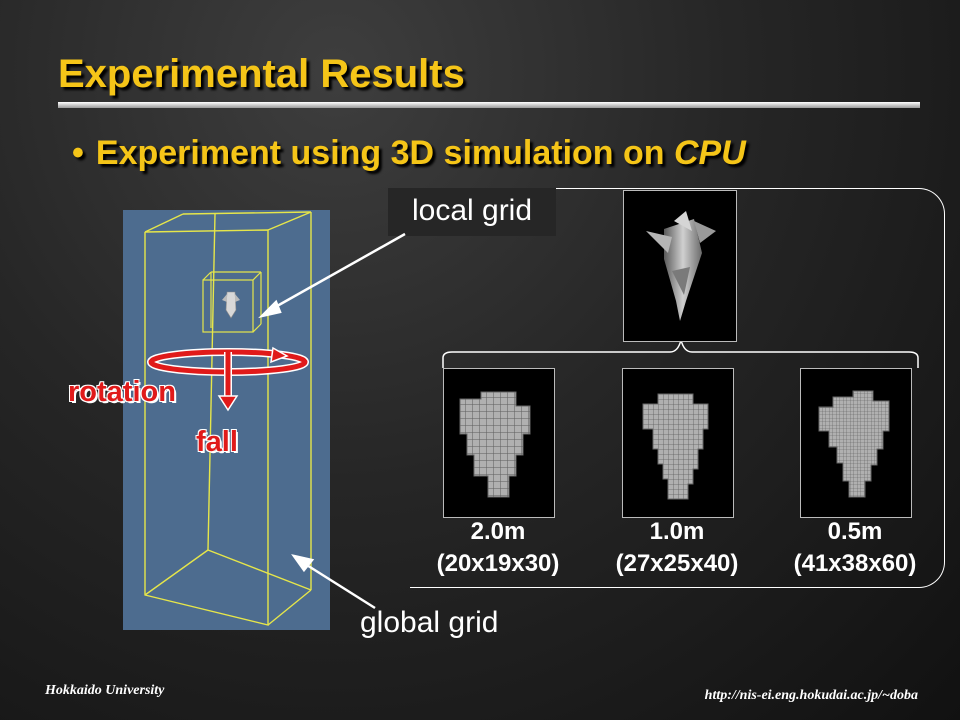  I want to click on resolution-grid: (20x19x30), so click(498, 563).